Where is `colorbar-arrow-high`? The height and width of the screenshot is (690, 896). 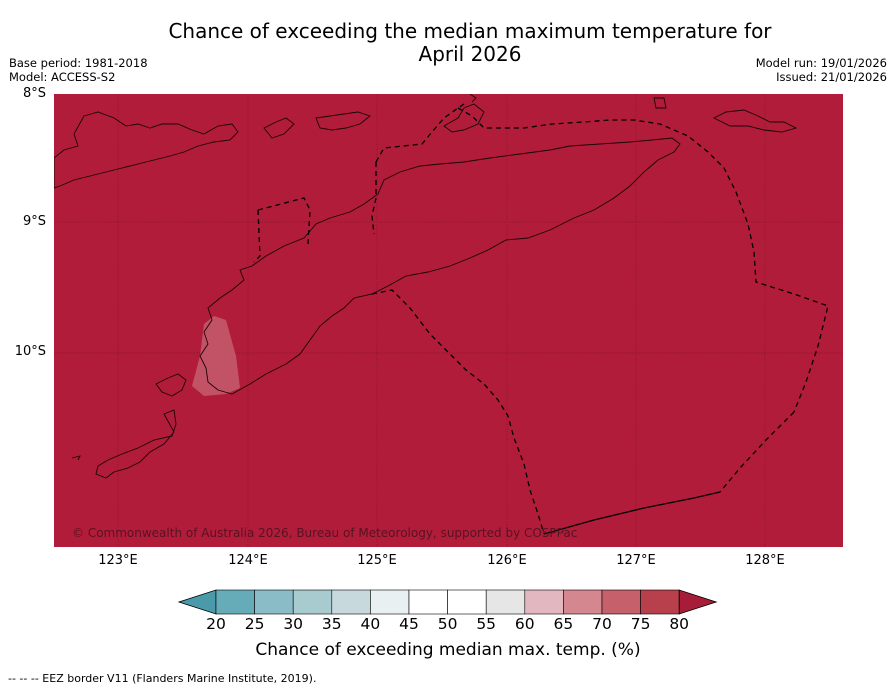 colorbar-arrow-high is located at coordinates (698, 602).